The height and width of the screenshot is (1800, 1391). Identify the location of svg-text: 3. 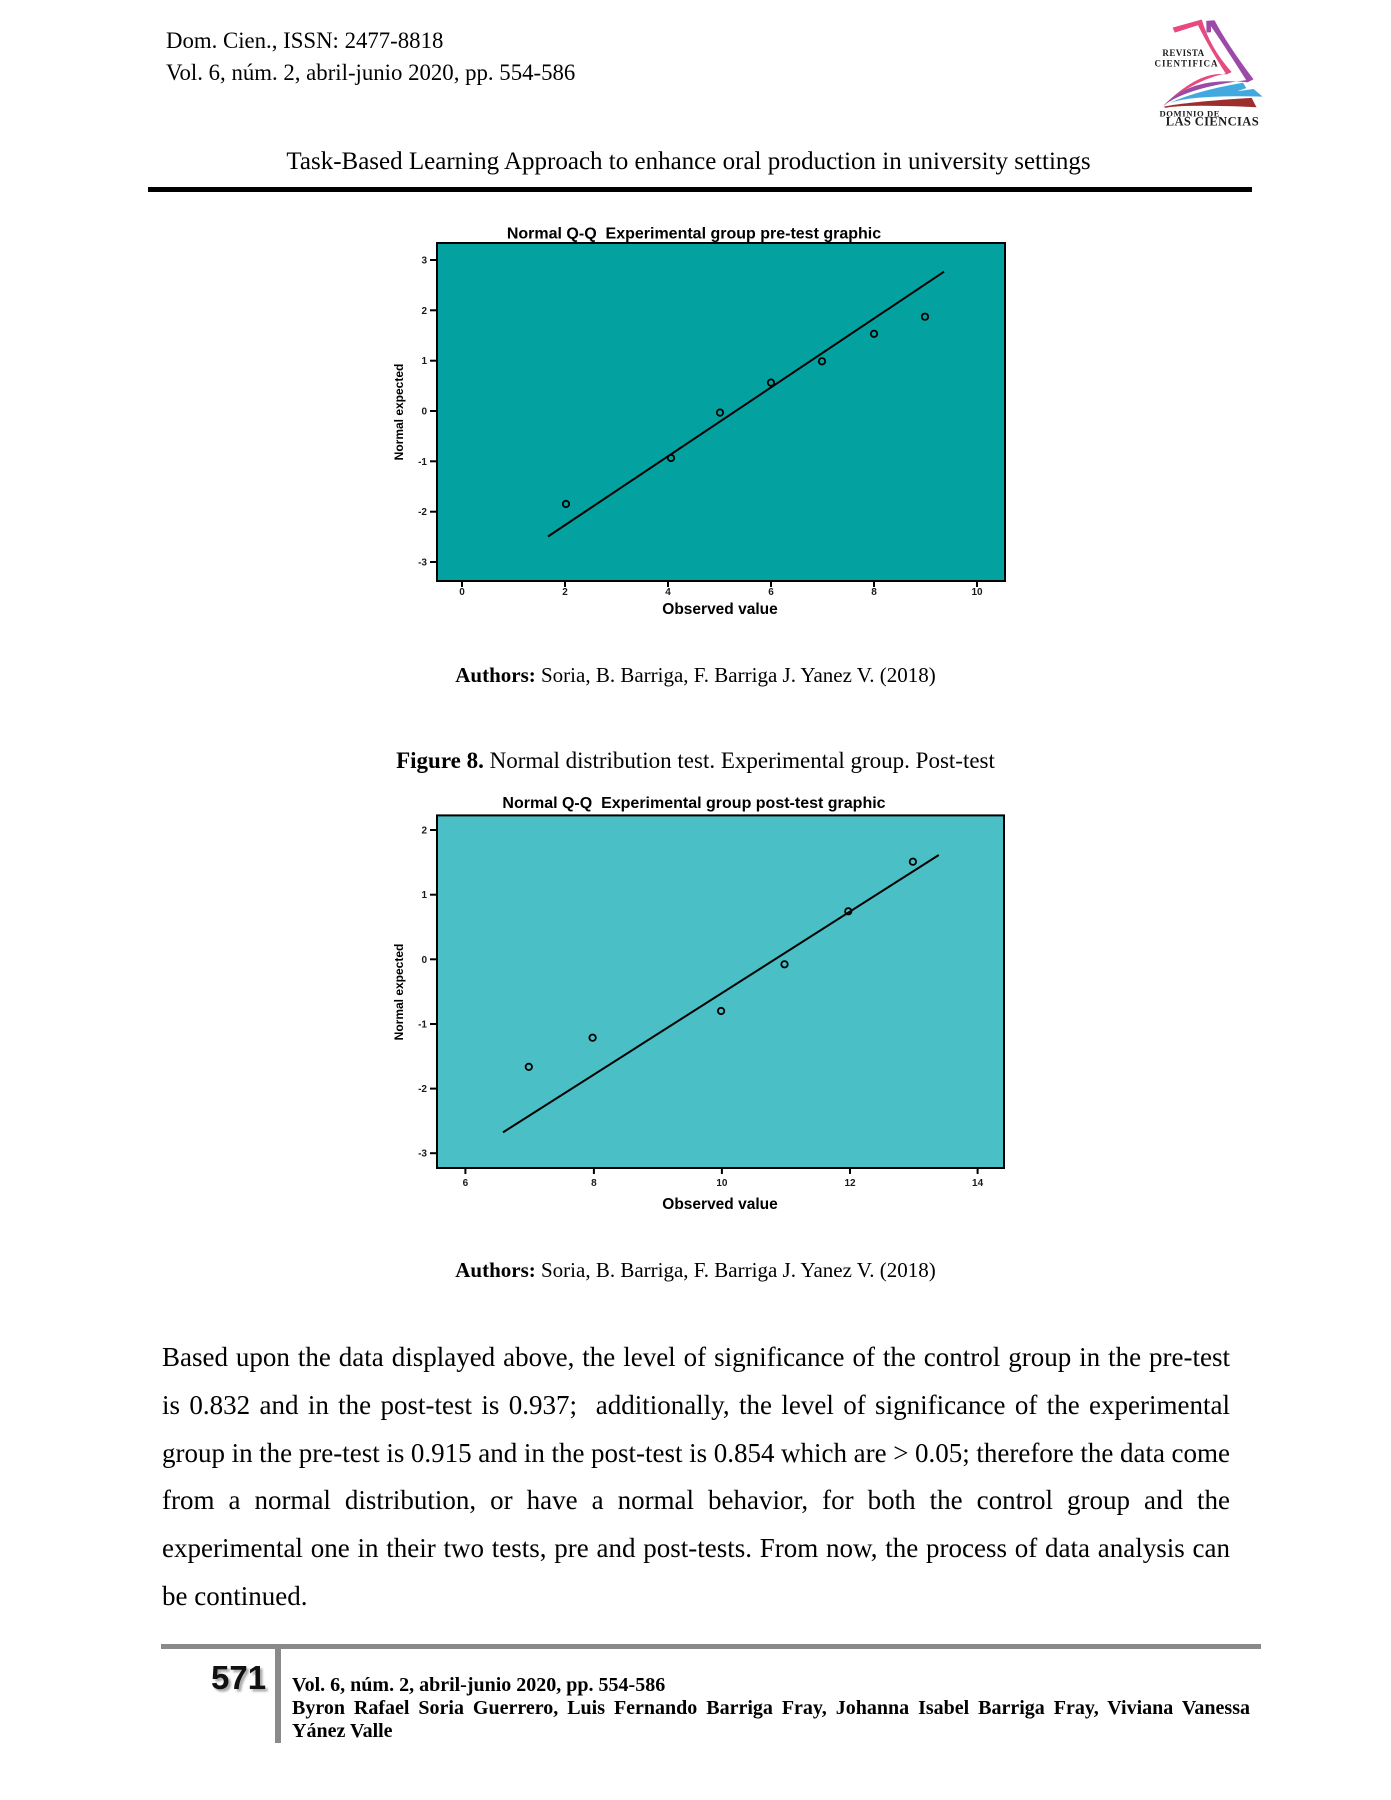
(424, 261).